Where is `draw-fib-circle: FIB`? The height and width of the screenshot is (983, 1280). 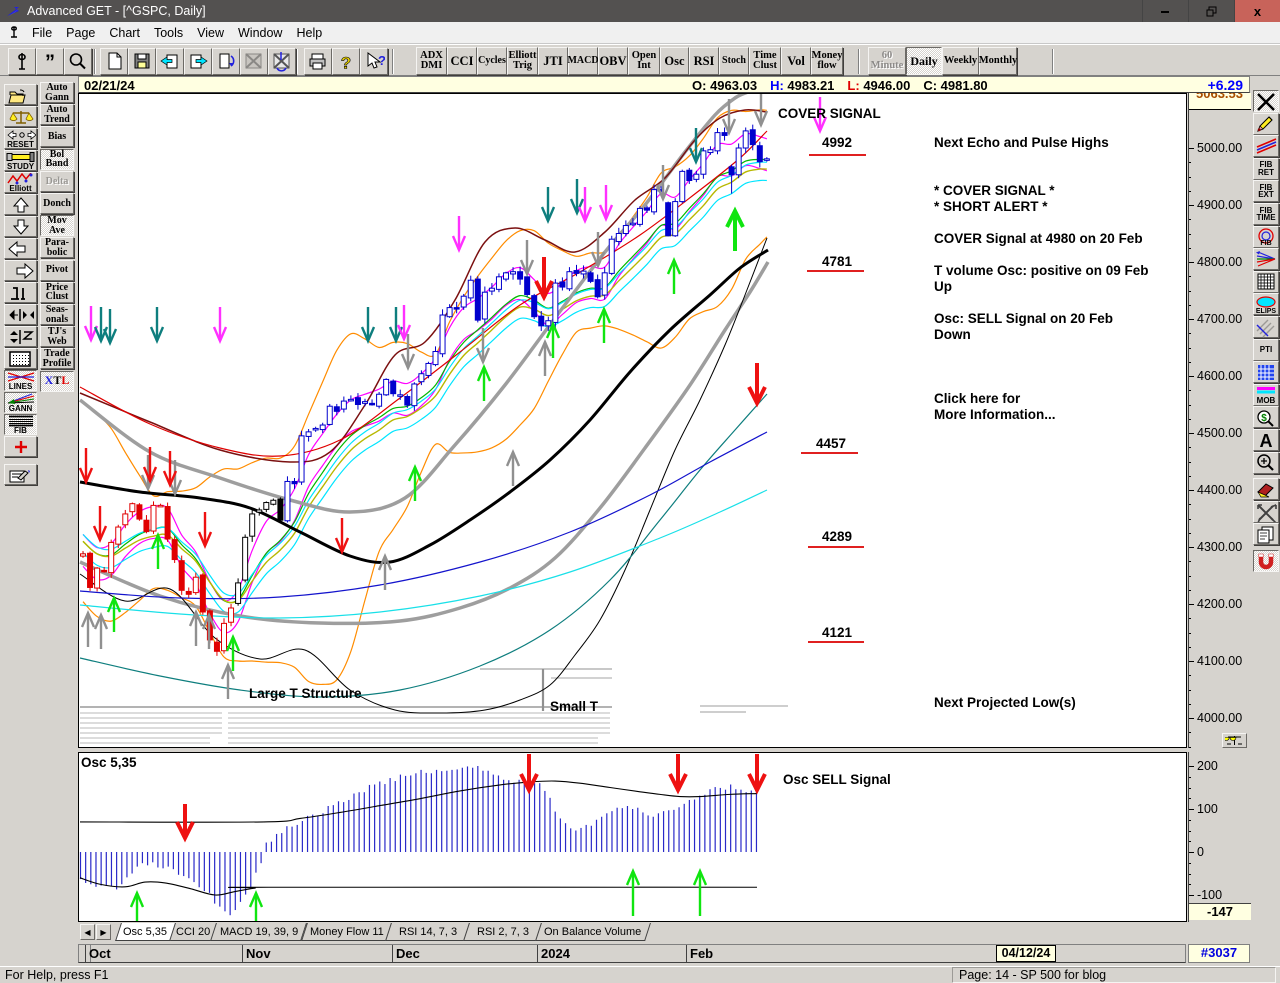 draw-fib-circle: FIB is located at coordinates (1266, 236).